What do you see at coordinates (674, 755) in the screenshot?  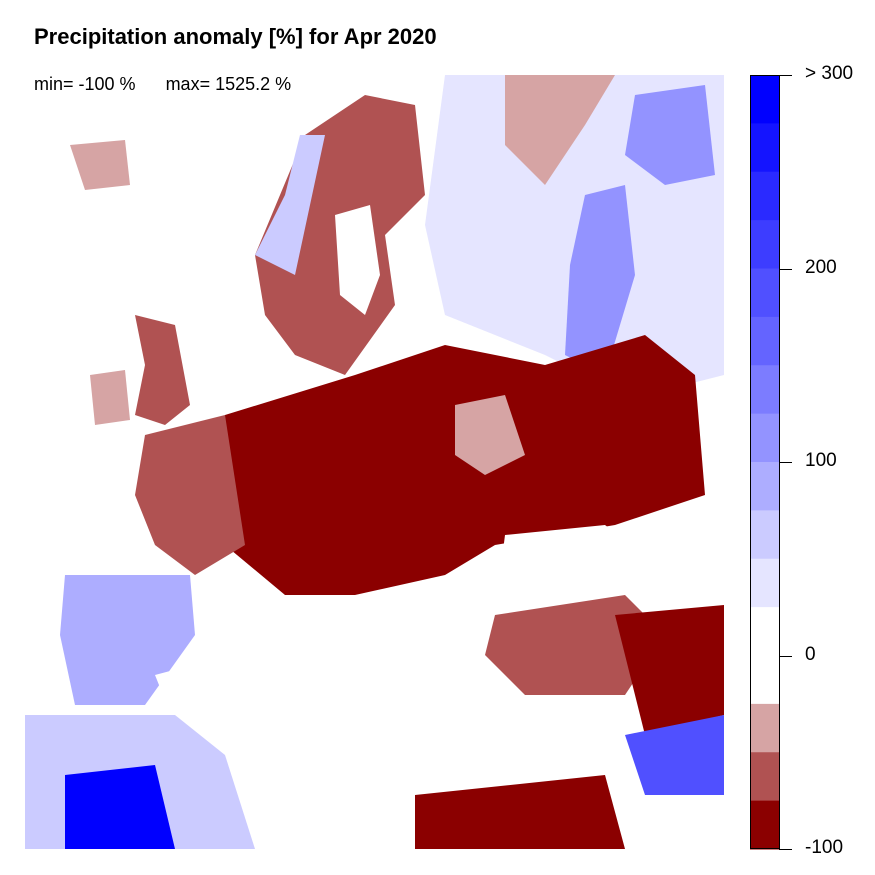 I see `anomaly-region-arabia-wet` at bounding box center [674, 755].